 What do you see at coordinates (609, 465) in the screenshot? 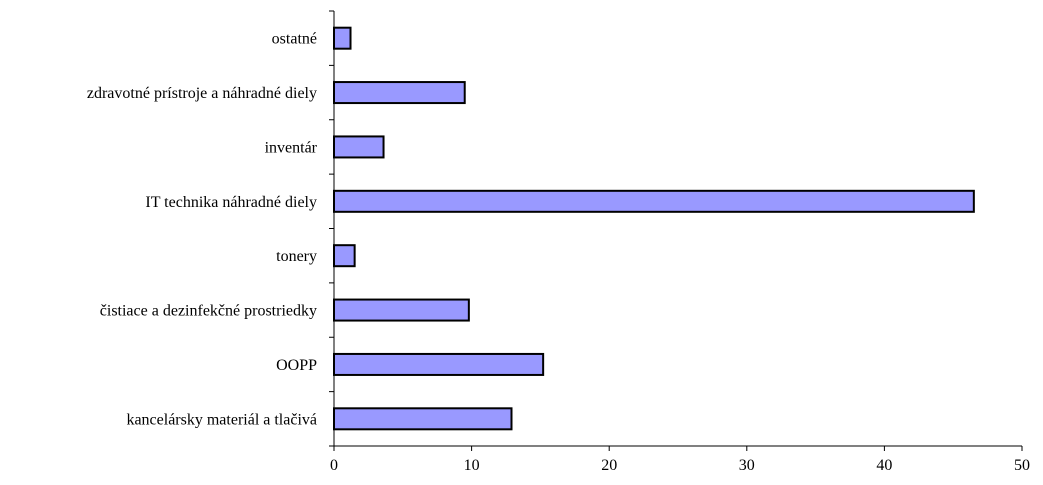
I see `x-tick-label: 20` at bounding box center [609, 465].